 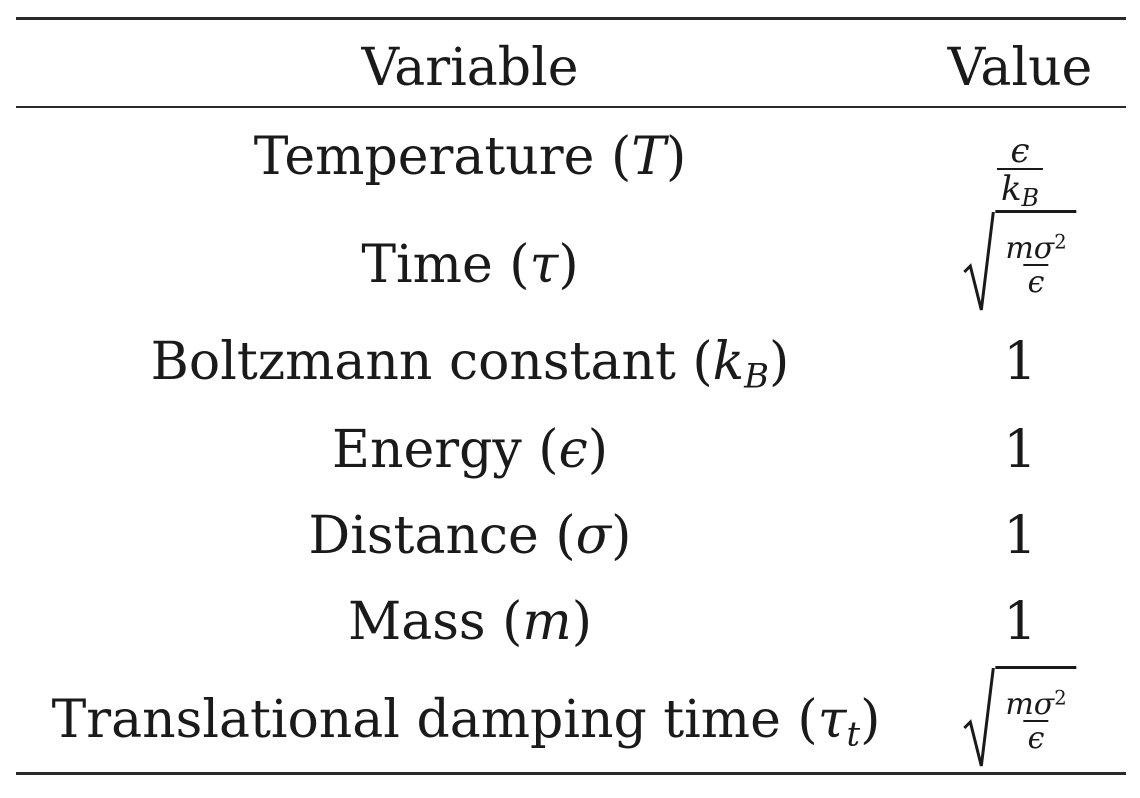 What do you see at coordinates (571, 18) in the screenshot?
I see `table-top-rule` at bounding box center [571, 18].